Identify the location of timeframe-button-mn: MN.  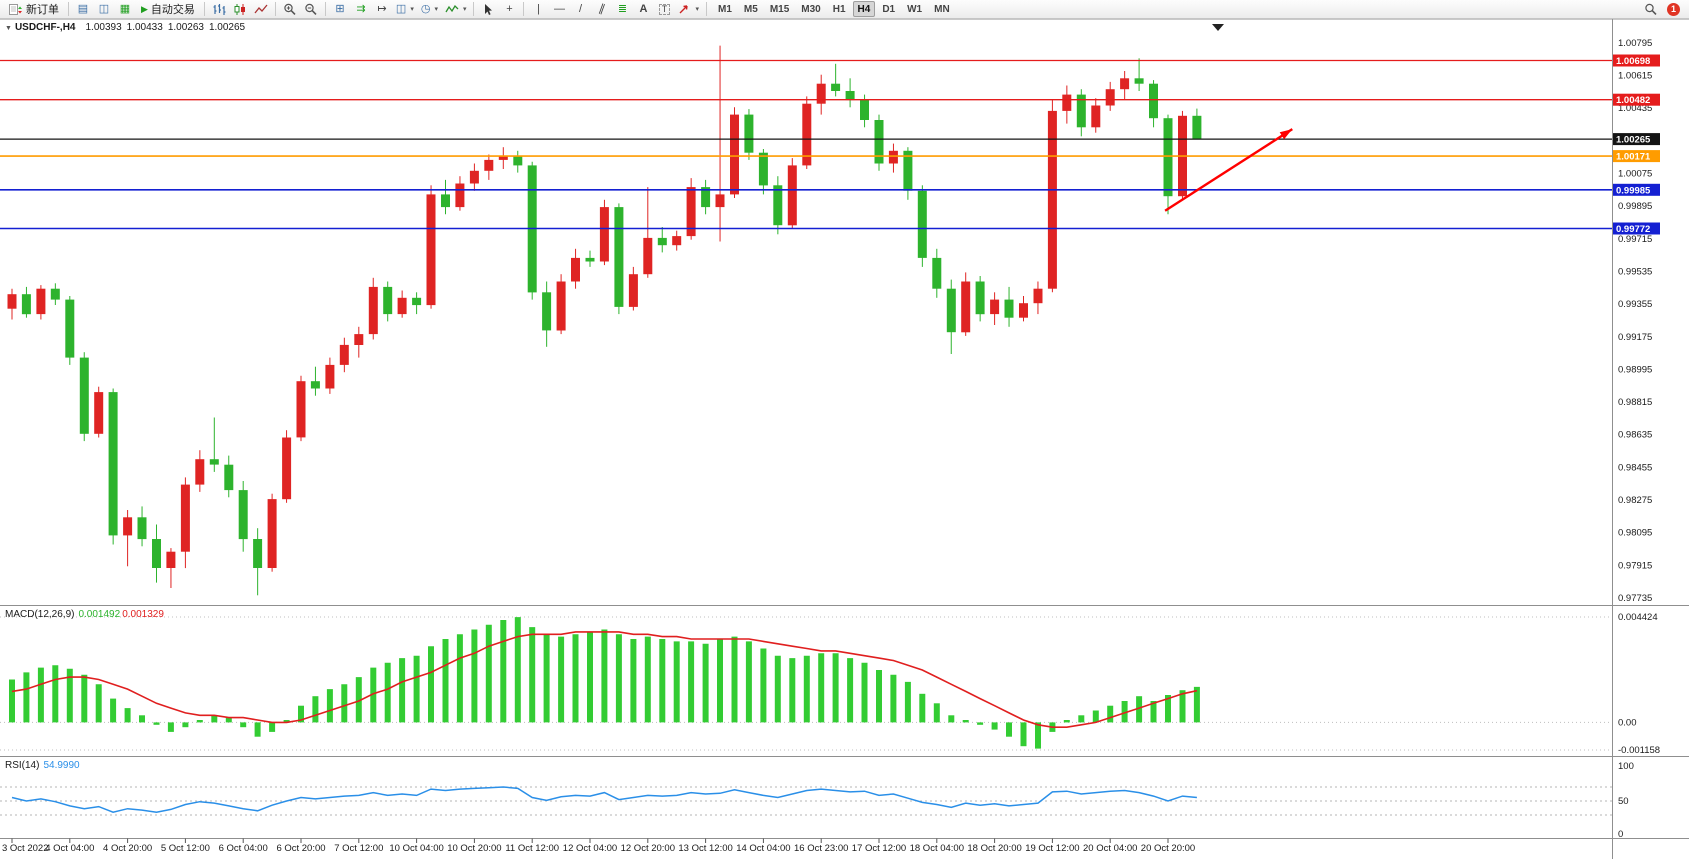
(942, 9).